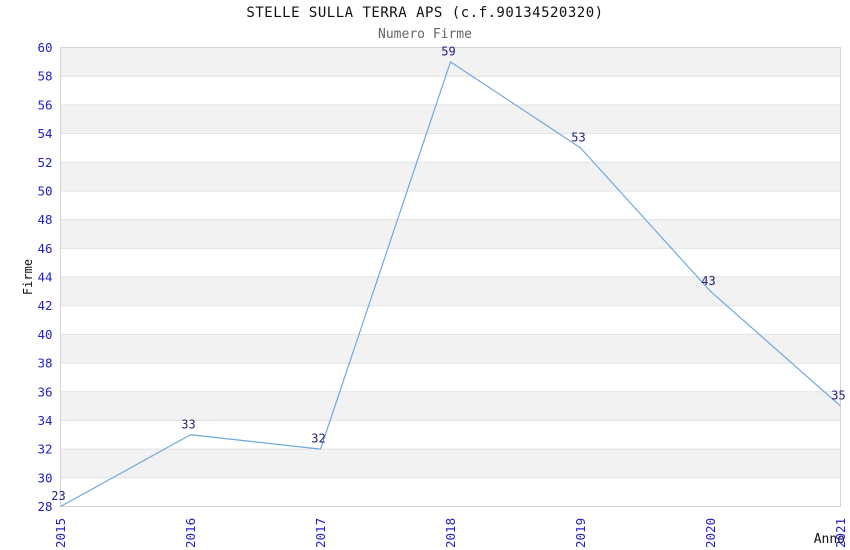  I want to click on chart-subtitle: Numero Firme, so click(425, 34).